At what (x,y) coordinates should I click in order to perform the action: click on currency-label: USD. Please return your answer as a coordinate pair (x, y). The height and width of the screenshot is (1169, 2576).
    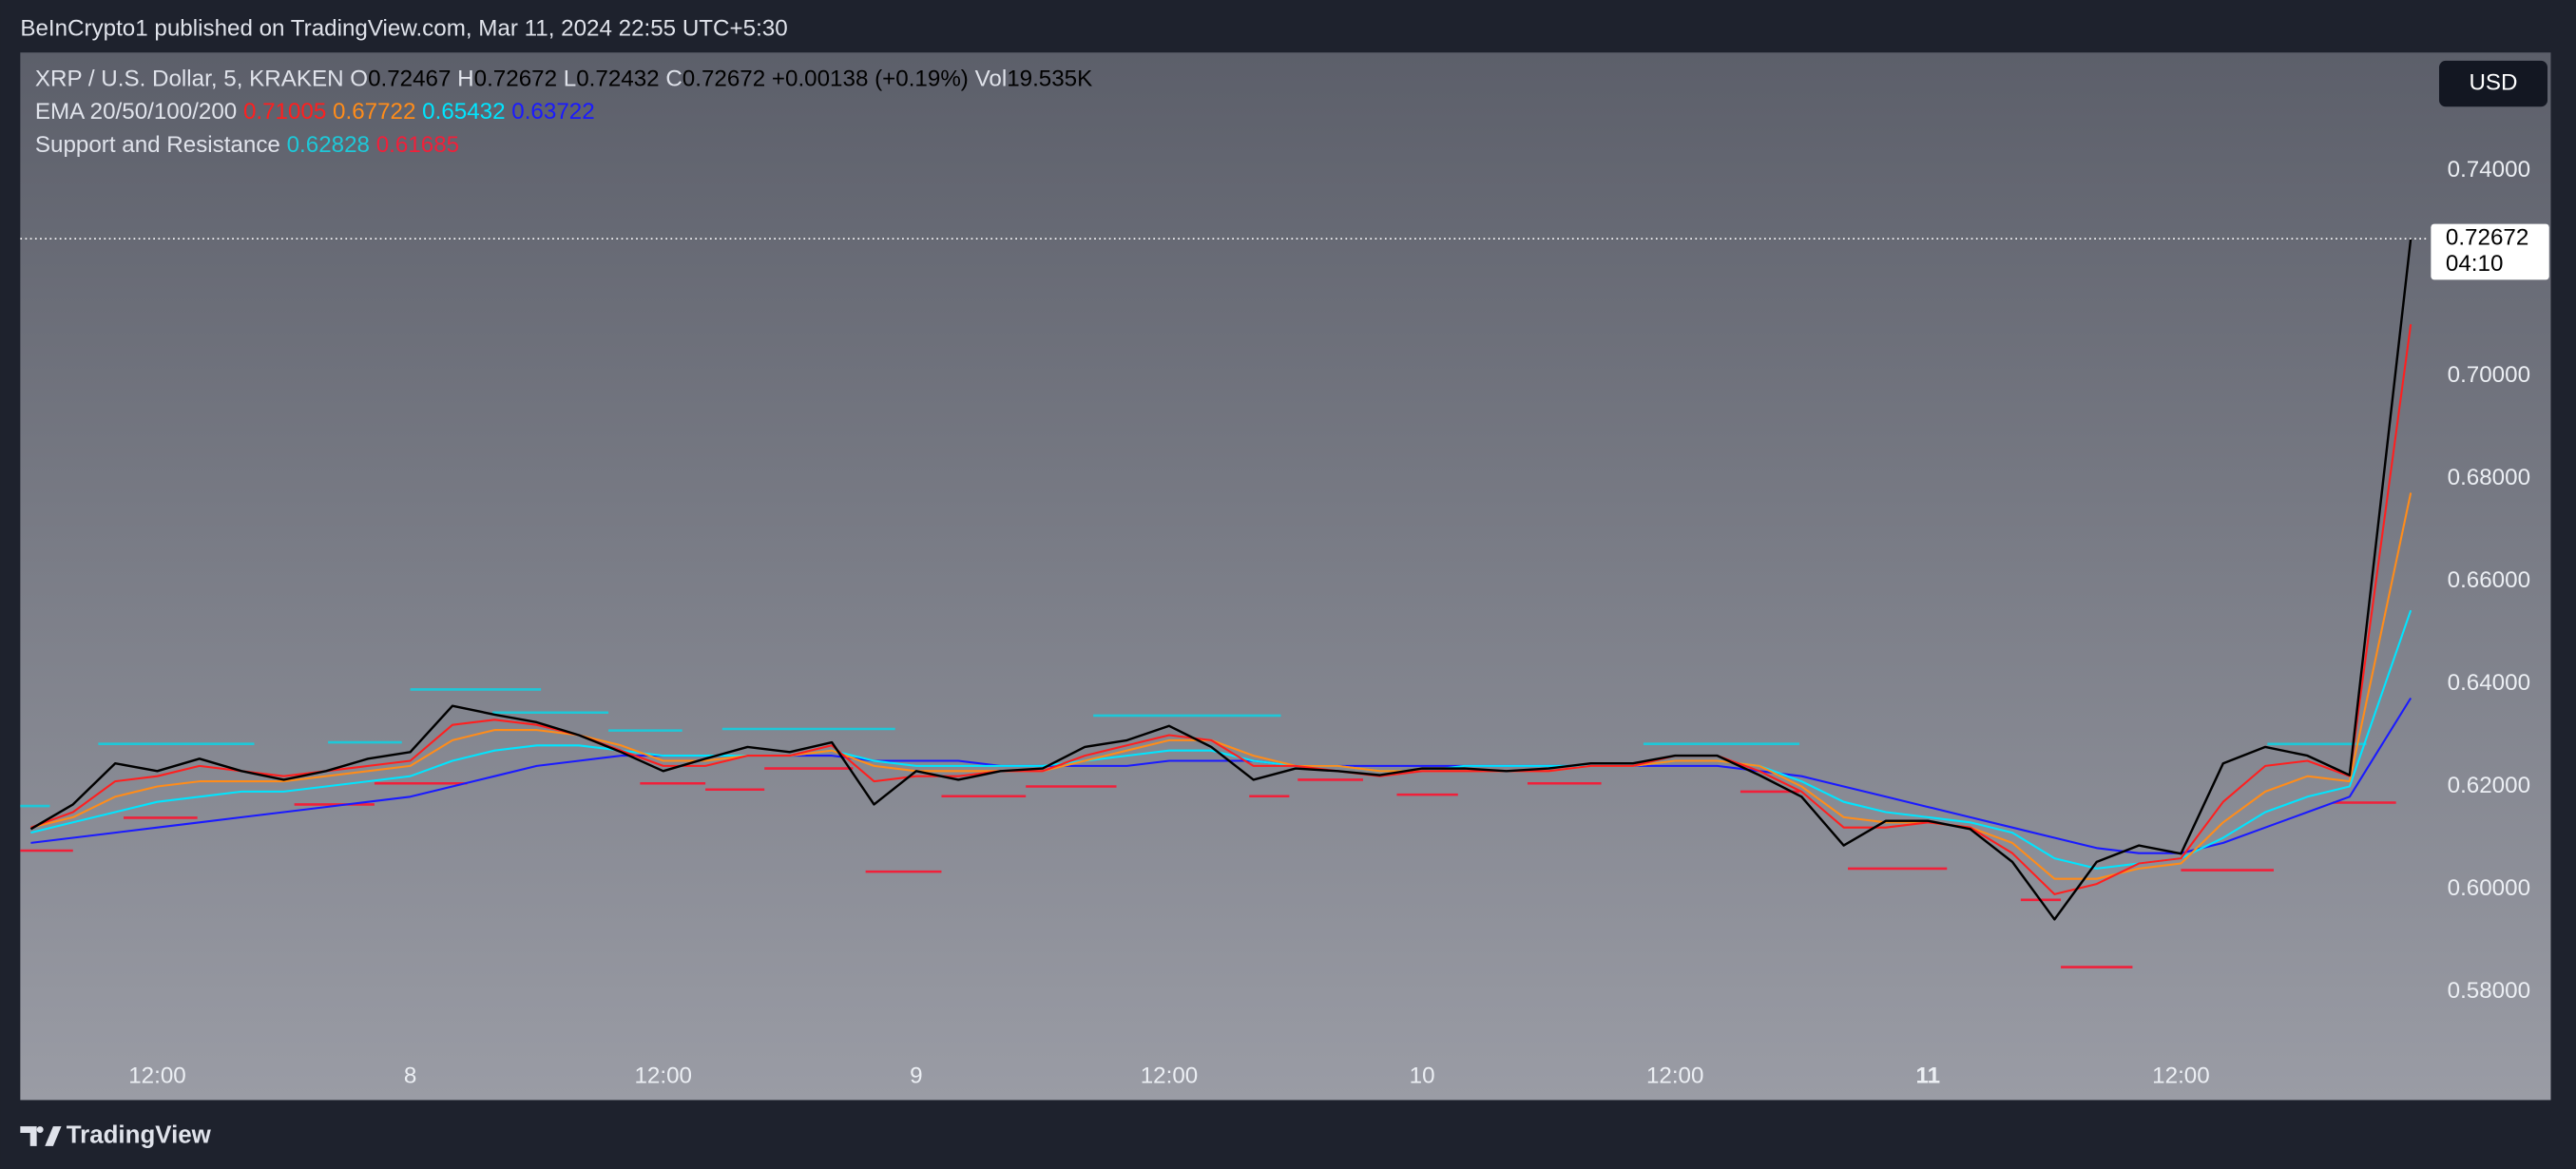
    Looking at the image, I should click on (2493, 82).